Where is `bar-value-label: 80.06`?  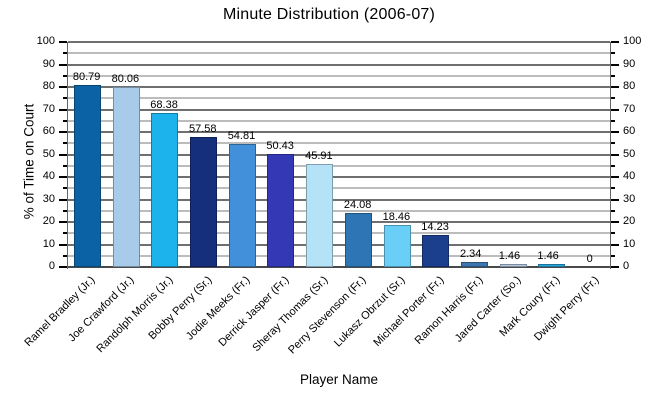 bar-value-label: 80.06 is located at coordinates (125, 79).